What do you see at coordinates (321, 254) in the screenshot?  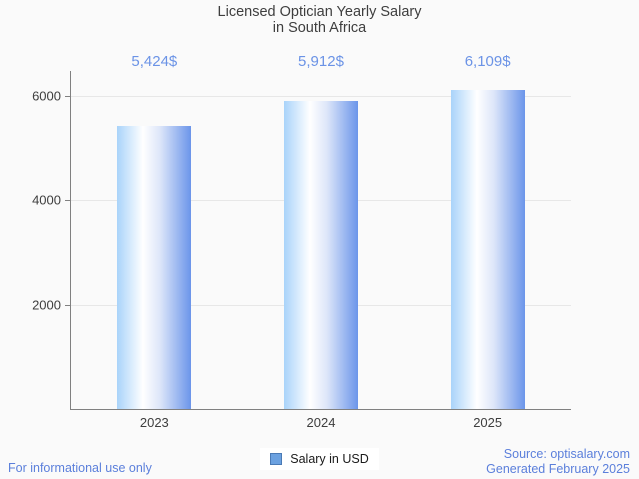 I see `bar-2024` at bounding box center [321, 254].